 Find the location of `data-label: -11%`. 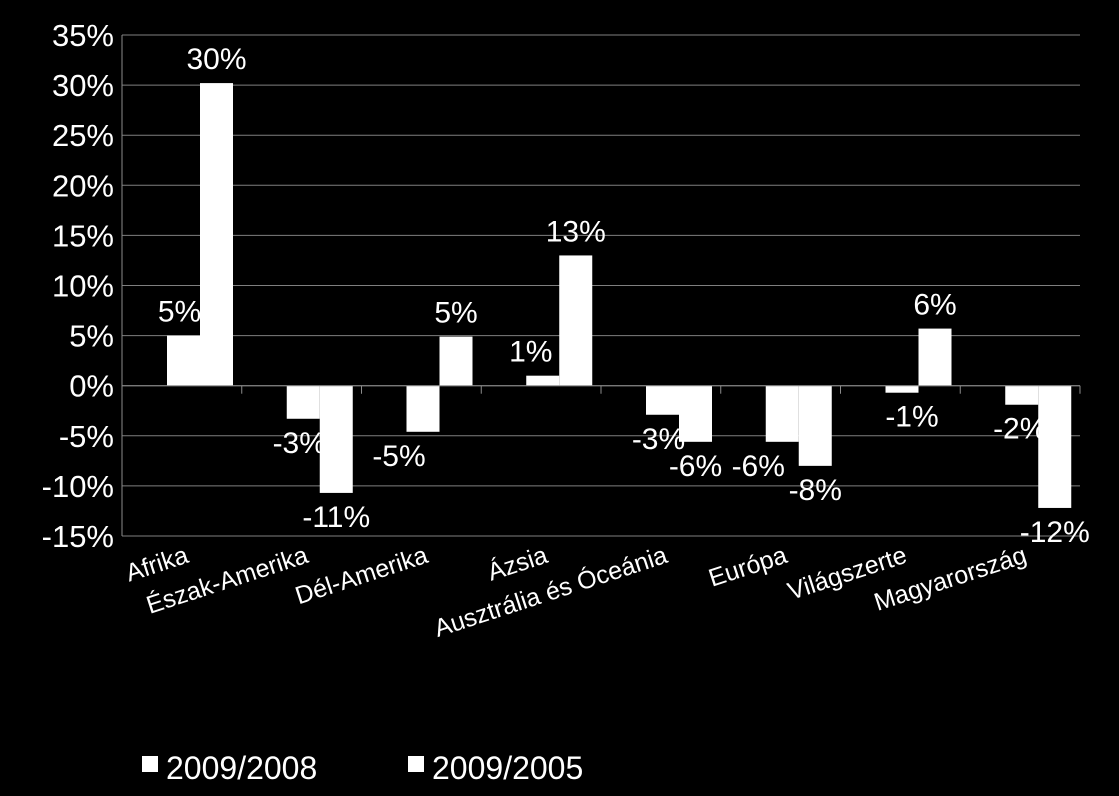

data-label: -11% is located at coordinates (336, 517).